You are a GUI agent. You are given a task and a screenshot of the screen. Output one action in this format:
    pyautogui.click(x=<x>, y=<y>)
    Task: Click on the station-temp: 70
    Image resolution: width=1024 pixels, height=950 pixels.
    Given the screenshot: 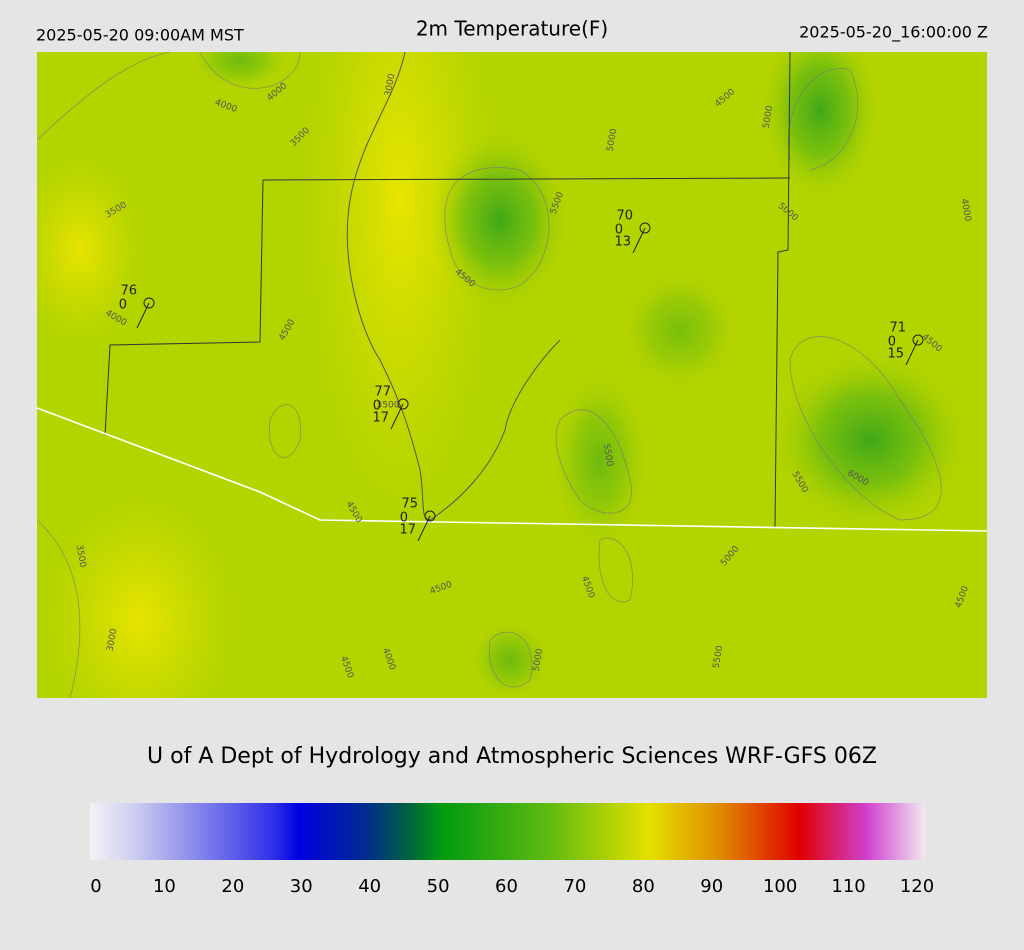 What is the action you would take?
    pyautogui.click(x=624, y=216)
    